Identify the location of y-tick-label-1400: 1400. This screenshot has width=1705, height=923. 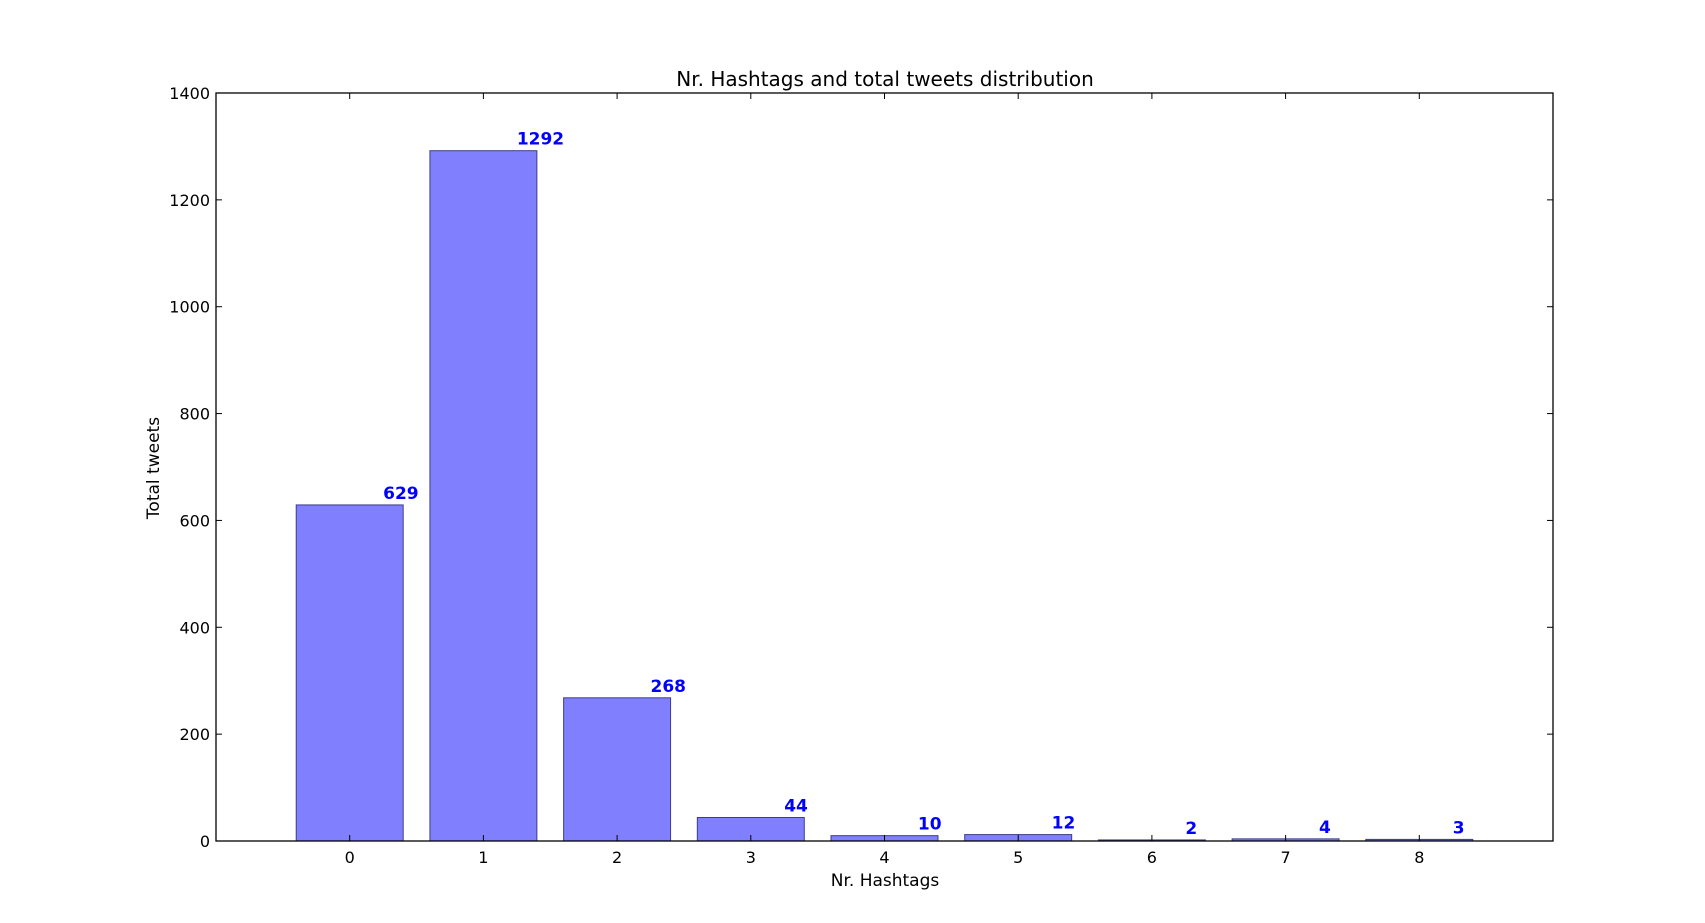
(189, 93).